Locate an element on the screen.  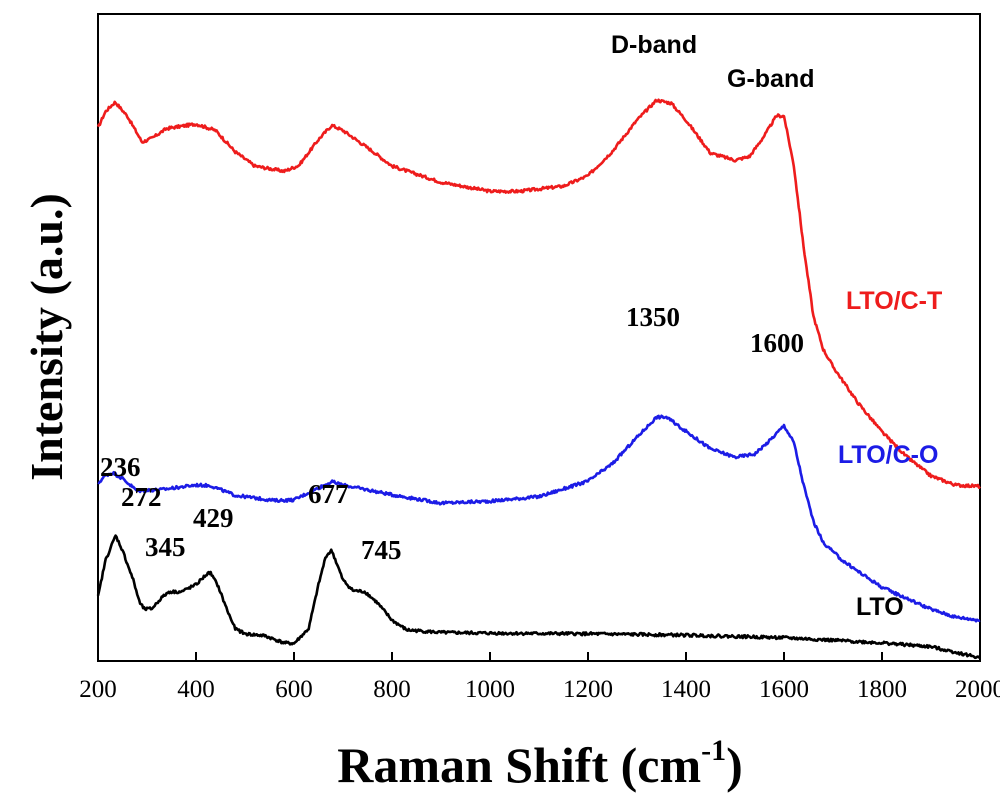
x-tick-label-1800: 1800 is located at coordinates (882, 689).